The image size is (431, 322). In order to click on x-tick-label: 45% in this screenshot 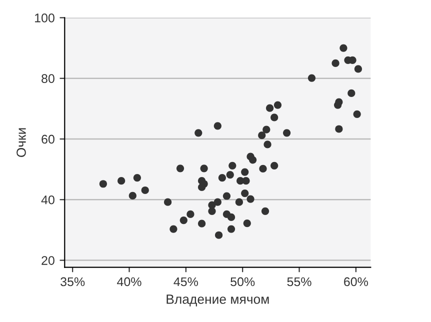, I will do `click(186, 281)`.